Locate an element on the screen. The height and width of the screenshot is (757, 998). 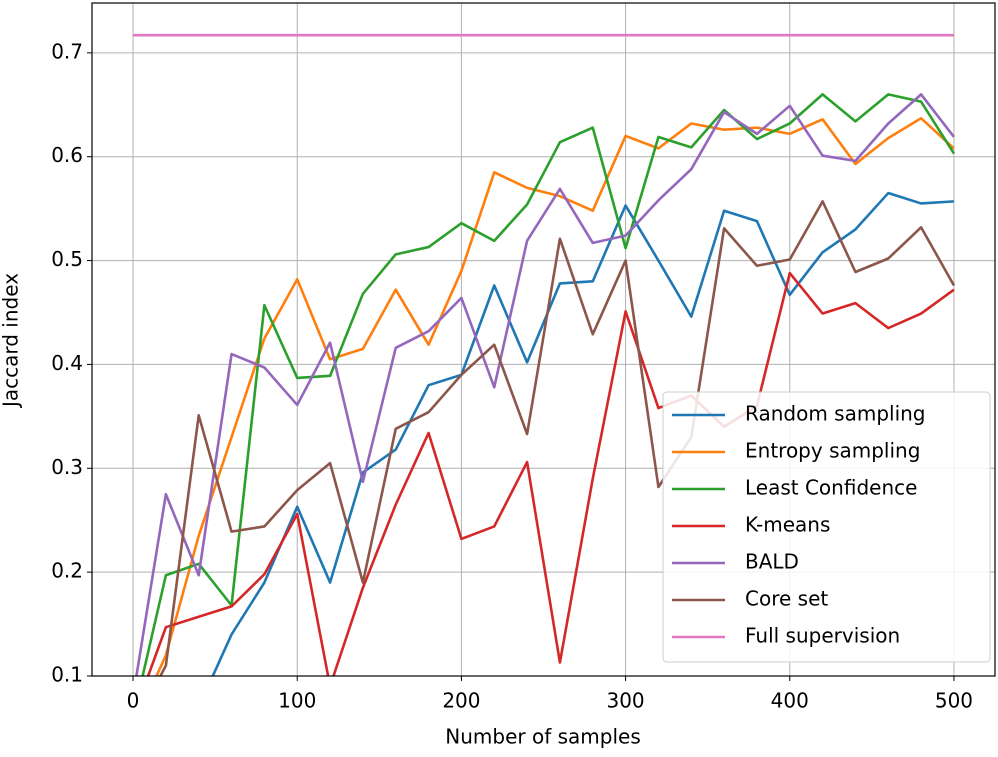
legend-box is located at coordinates (826, 527).